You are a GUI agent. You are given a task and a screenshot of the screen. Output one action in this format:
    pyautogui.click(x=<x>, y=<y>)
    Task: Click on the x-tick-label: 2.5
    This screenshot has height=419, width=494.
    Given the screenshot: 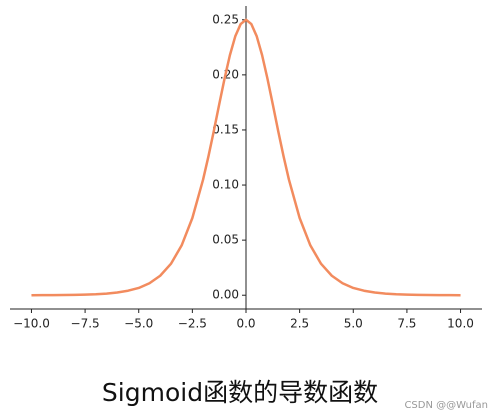 What is the action you would take?
    pyautogui.click(x=299, y=324)
    